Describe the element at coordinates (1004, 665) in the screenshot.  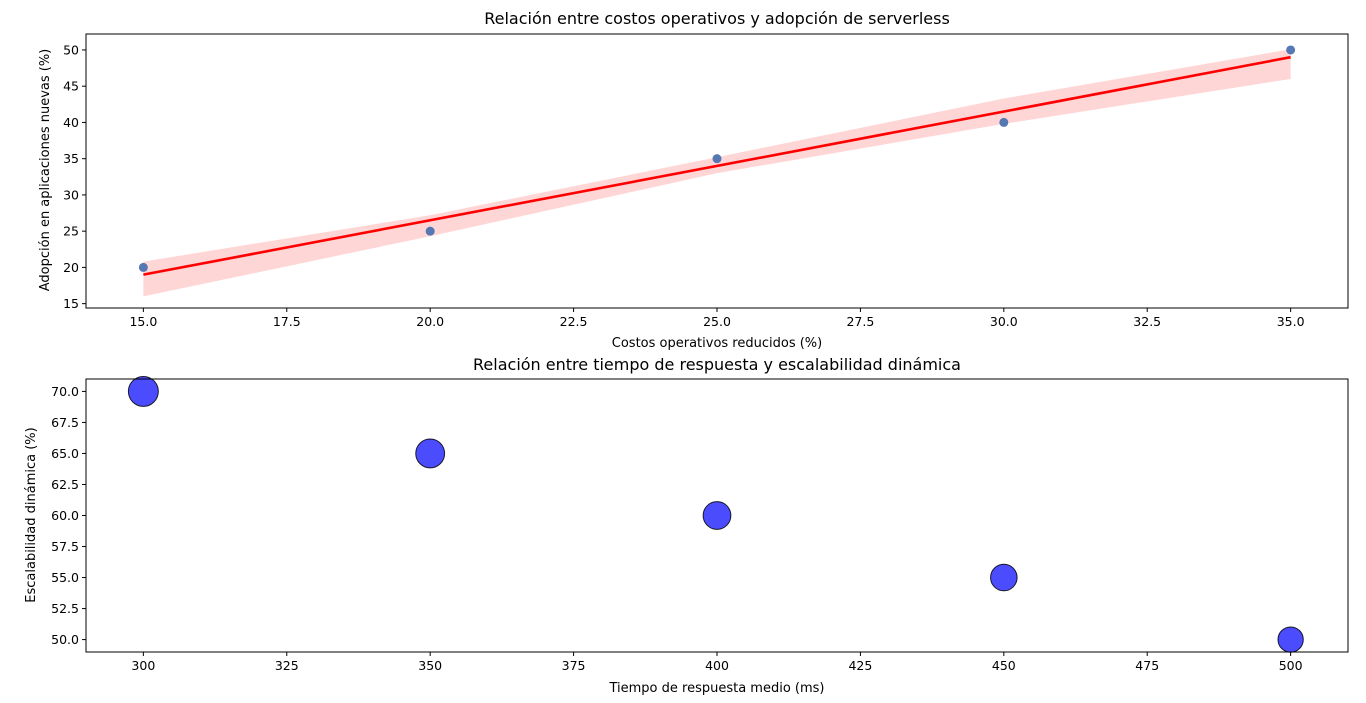
I see `x-tick-label: 450` at that location.